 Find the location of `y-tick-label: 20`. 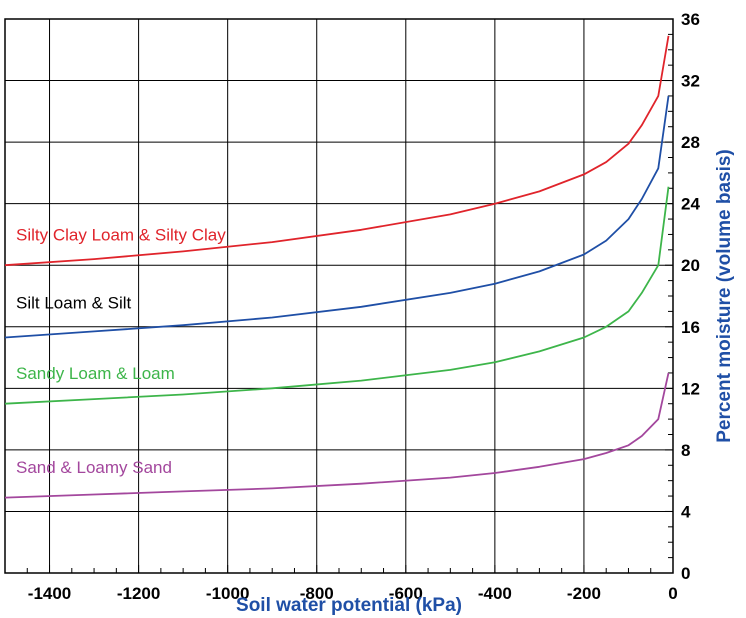

y-tick-label: 20 is located at coordinates (690, 265).